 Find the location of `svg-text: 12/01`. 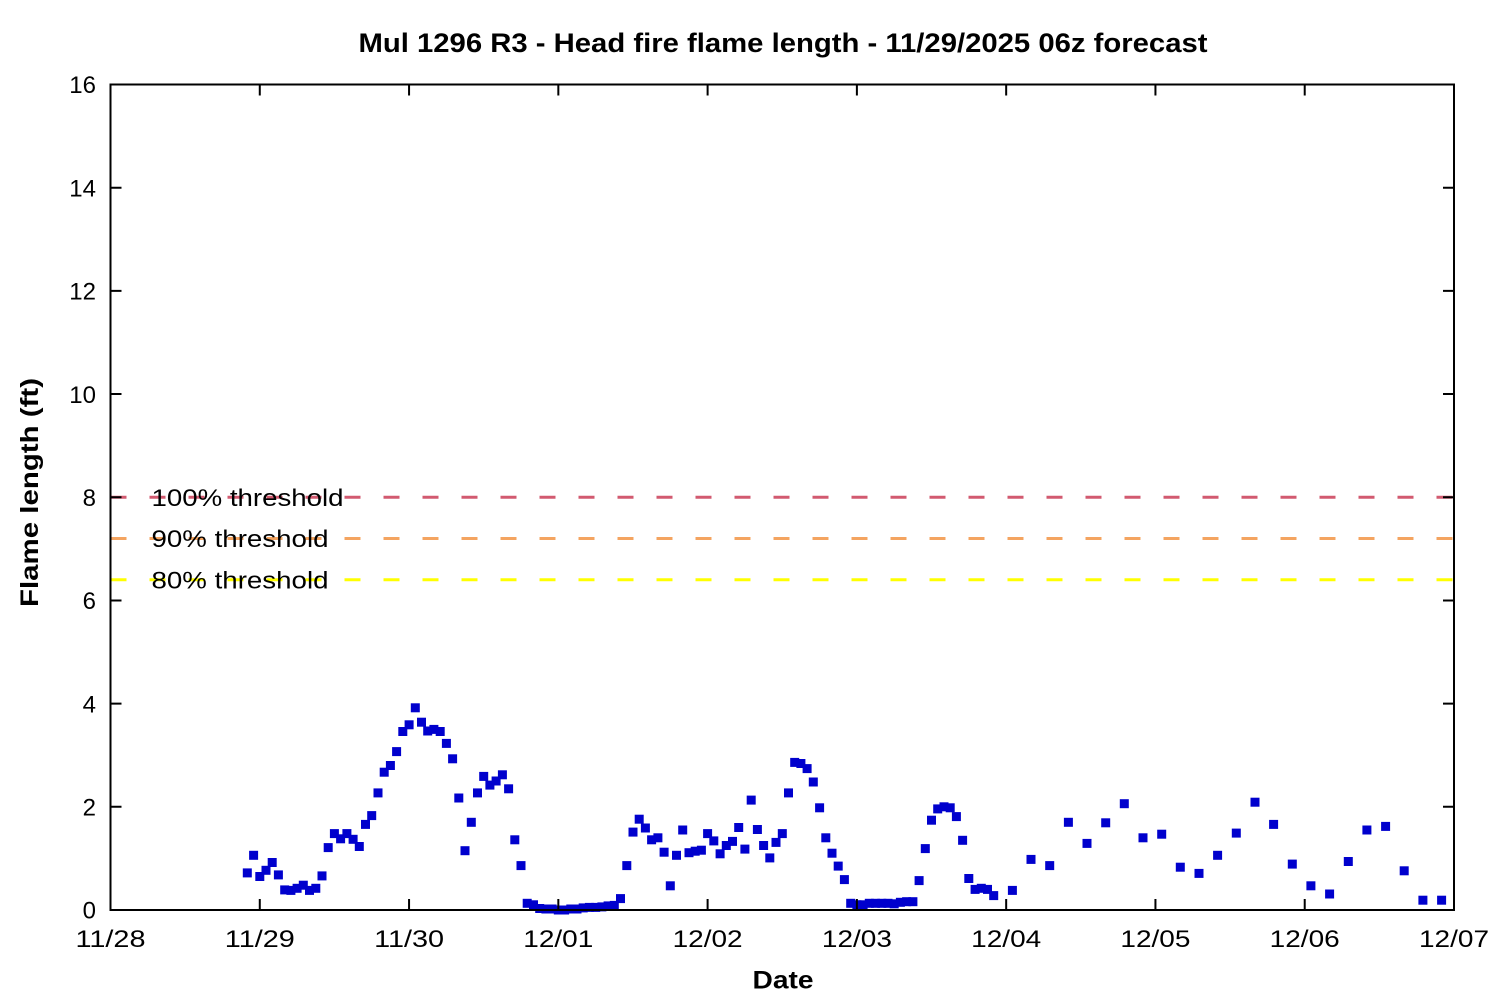

svg-text: 12/01 is located at coordinates (558, 939).